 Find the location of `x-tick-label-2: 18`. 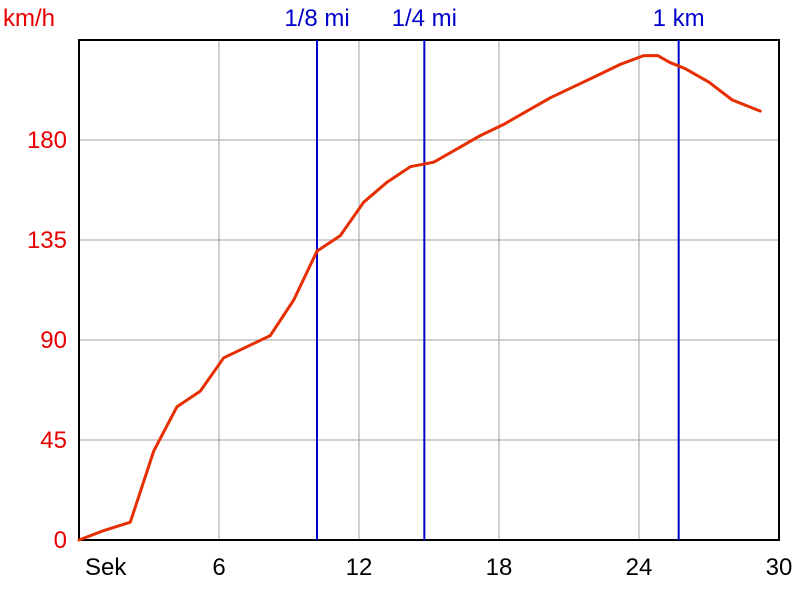

x-tick-label-2: 18 is located at coordinates (499, 567).